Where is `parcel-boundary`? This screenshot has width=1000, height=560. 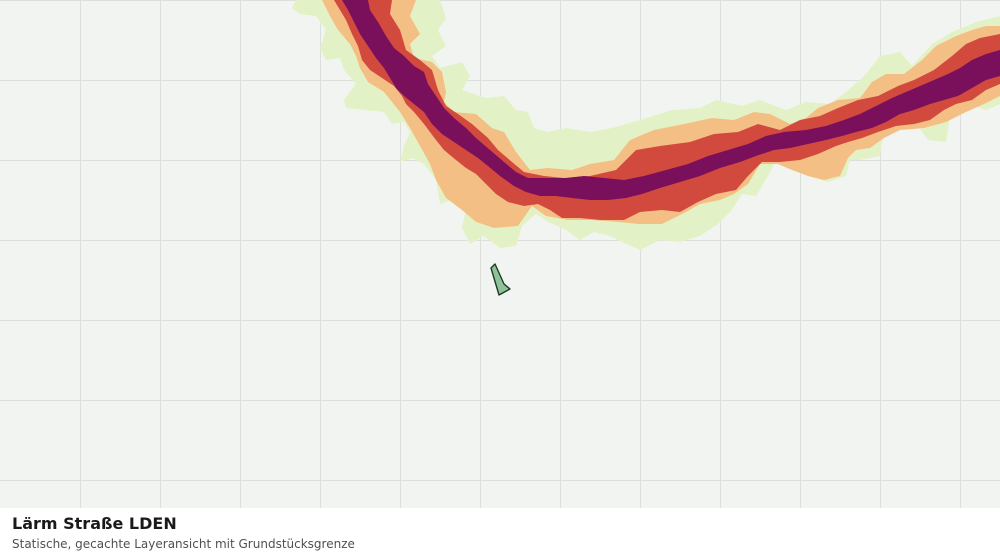 parcel-boundary is located at coordinates (500, 279).